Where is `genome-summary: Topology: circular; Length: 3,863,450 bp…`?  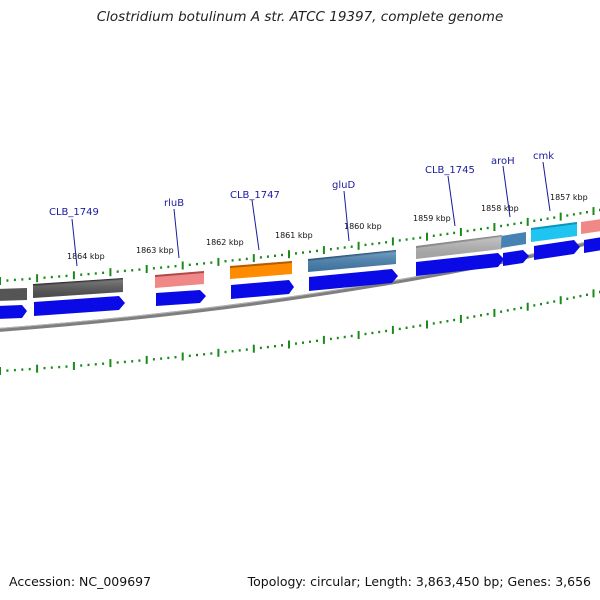
genome-summary: Topology: circular; Length: 3,863,450 bp… is located at coordinates (419, 581).